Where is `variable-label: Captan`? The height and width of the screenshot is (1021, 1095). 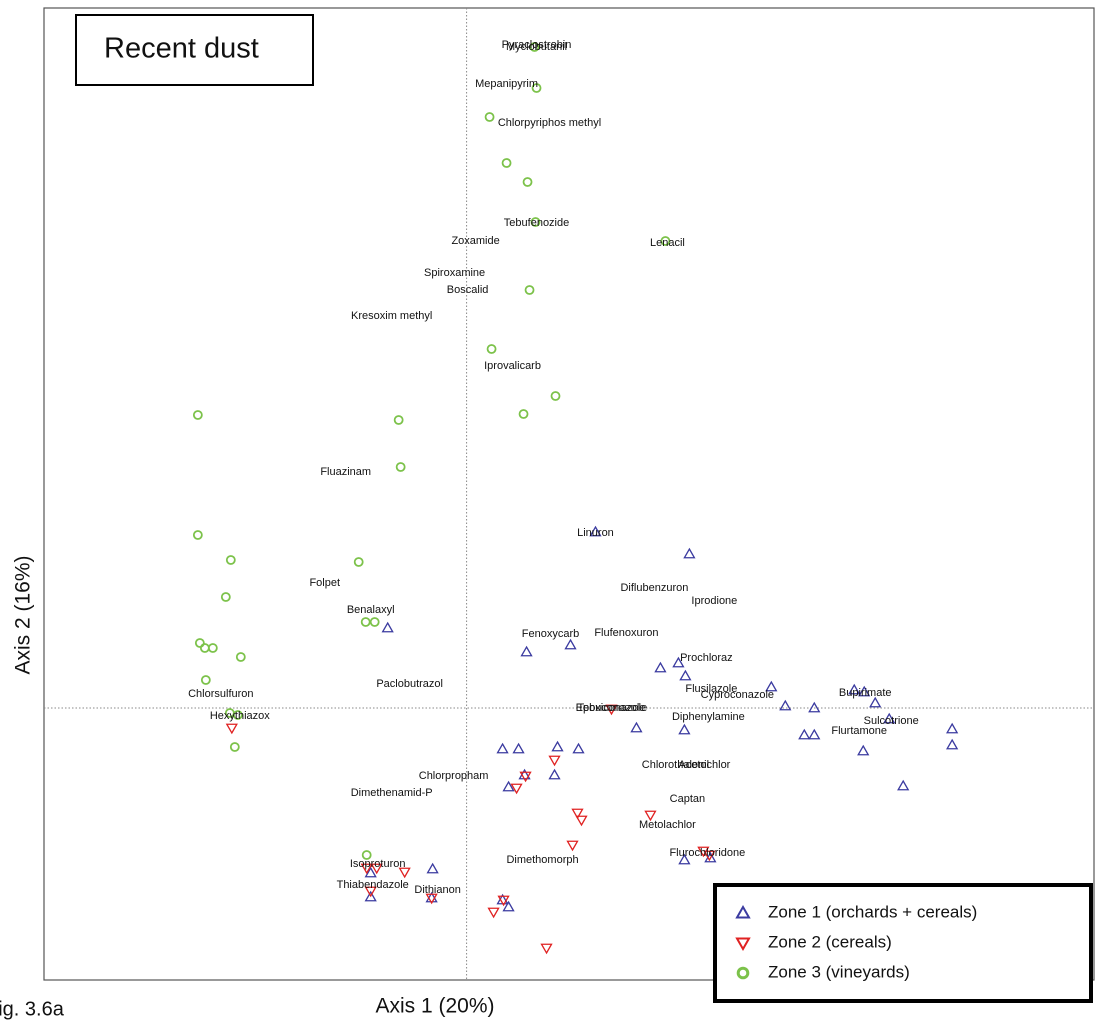
variable-label: Captan is located at coordinates (687, 799).